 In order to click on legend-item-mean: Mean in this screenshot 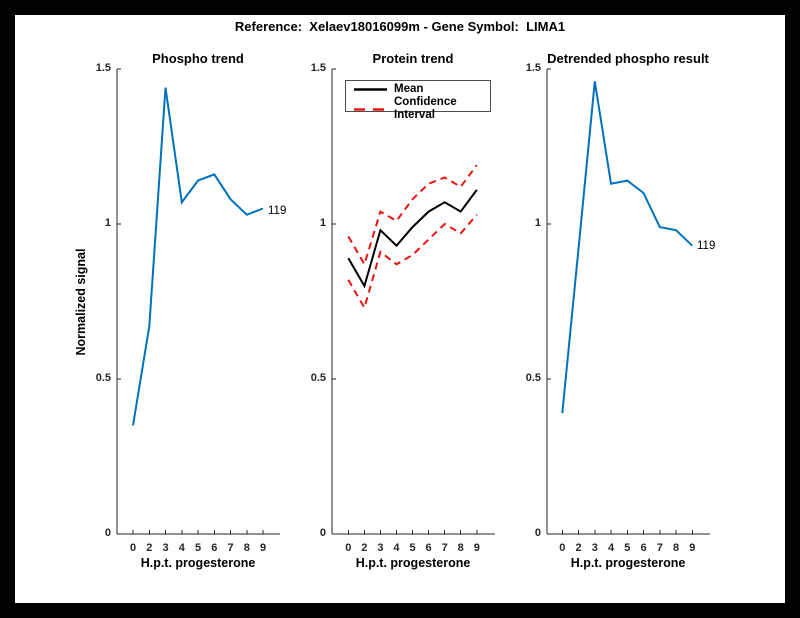, I will do `click(418, 89)`.